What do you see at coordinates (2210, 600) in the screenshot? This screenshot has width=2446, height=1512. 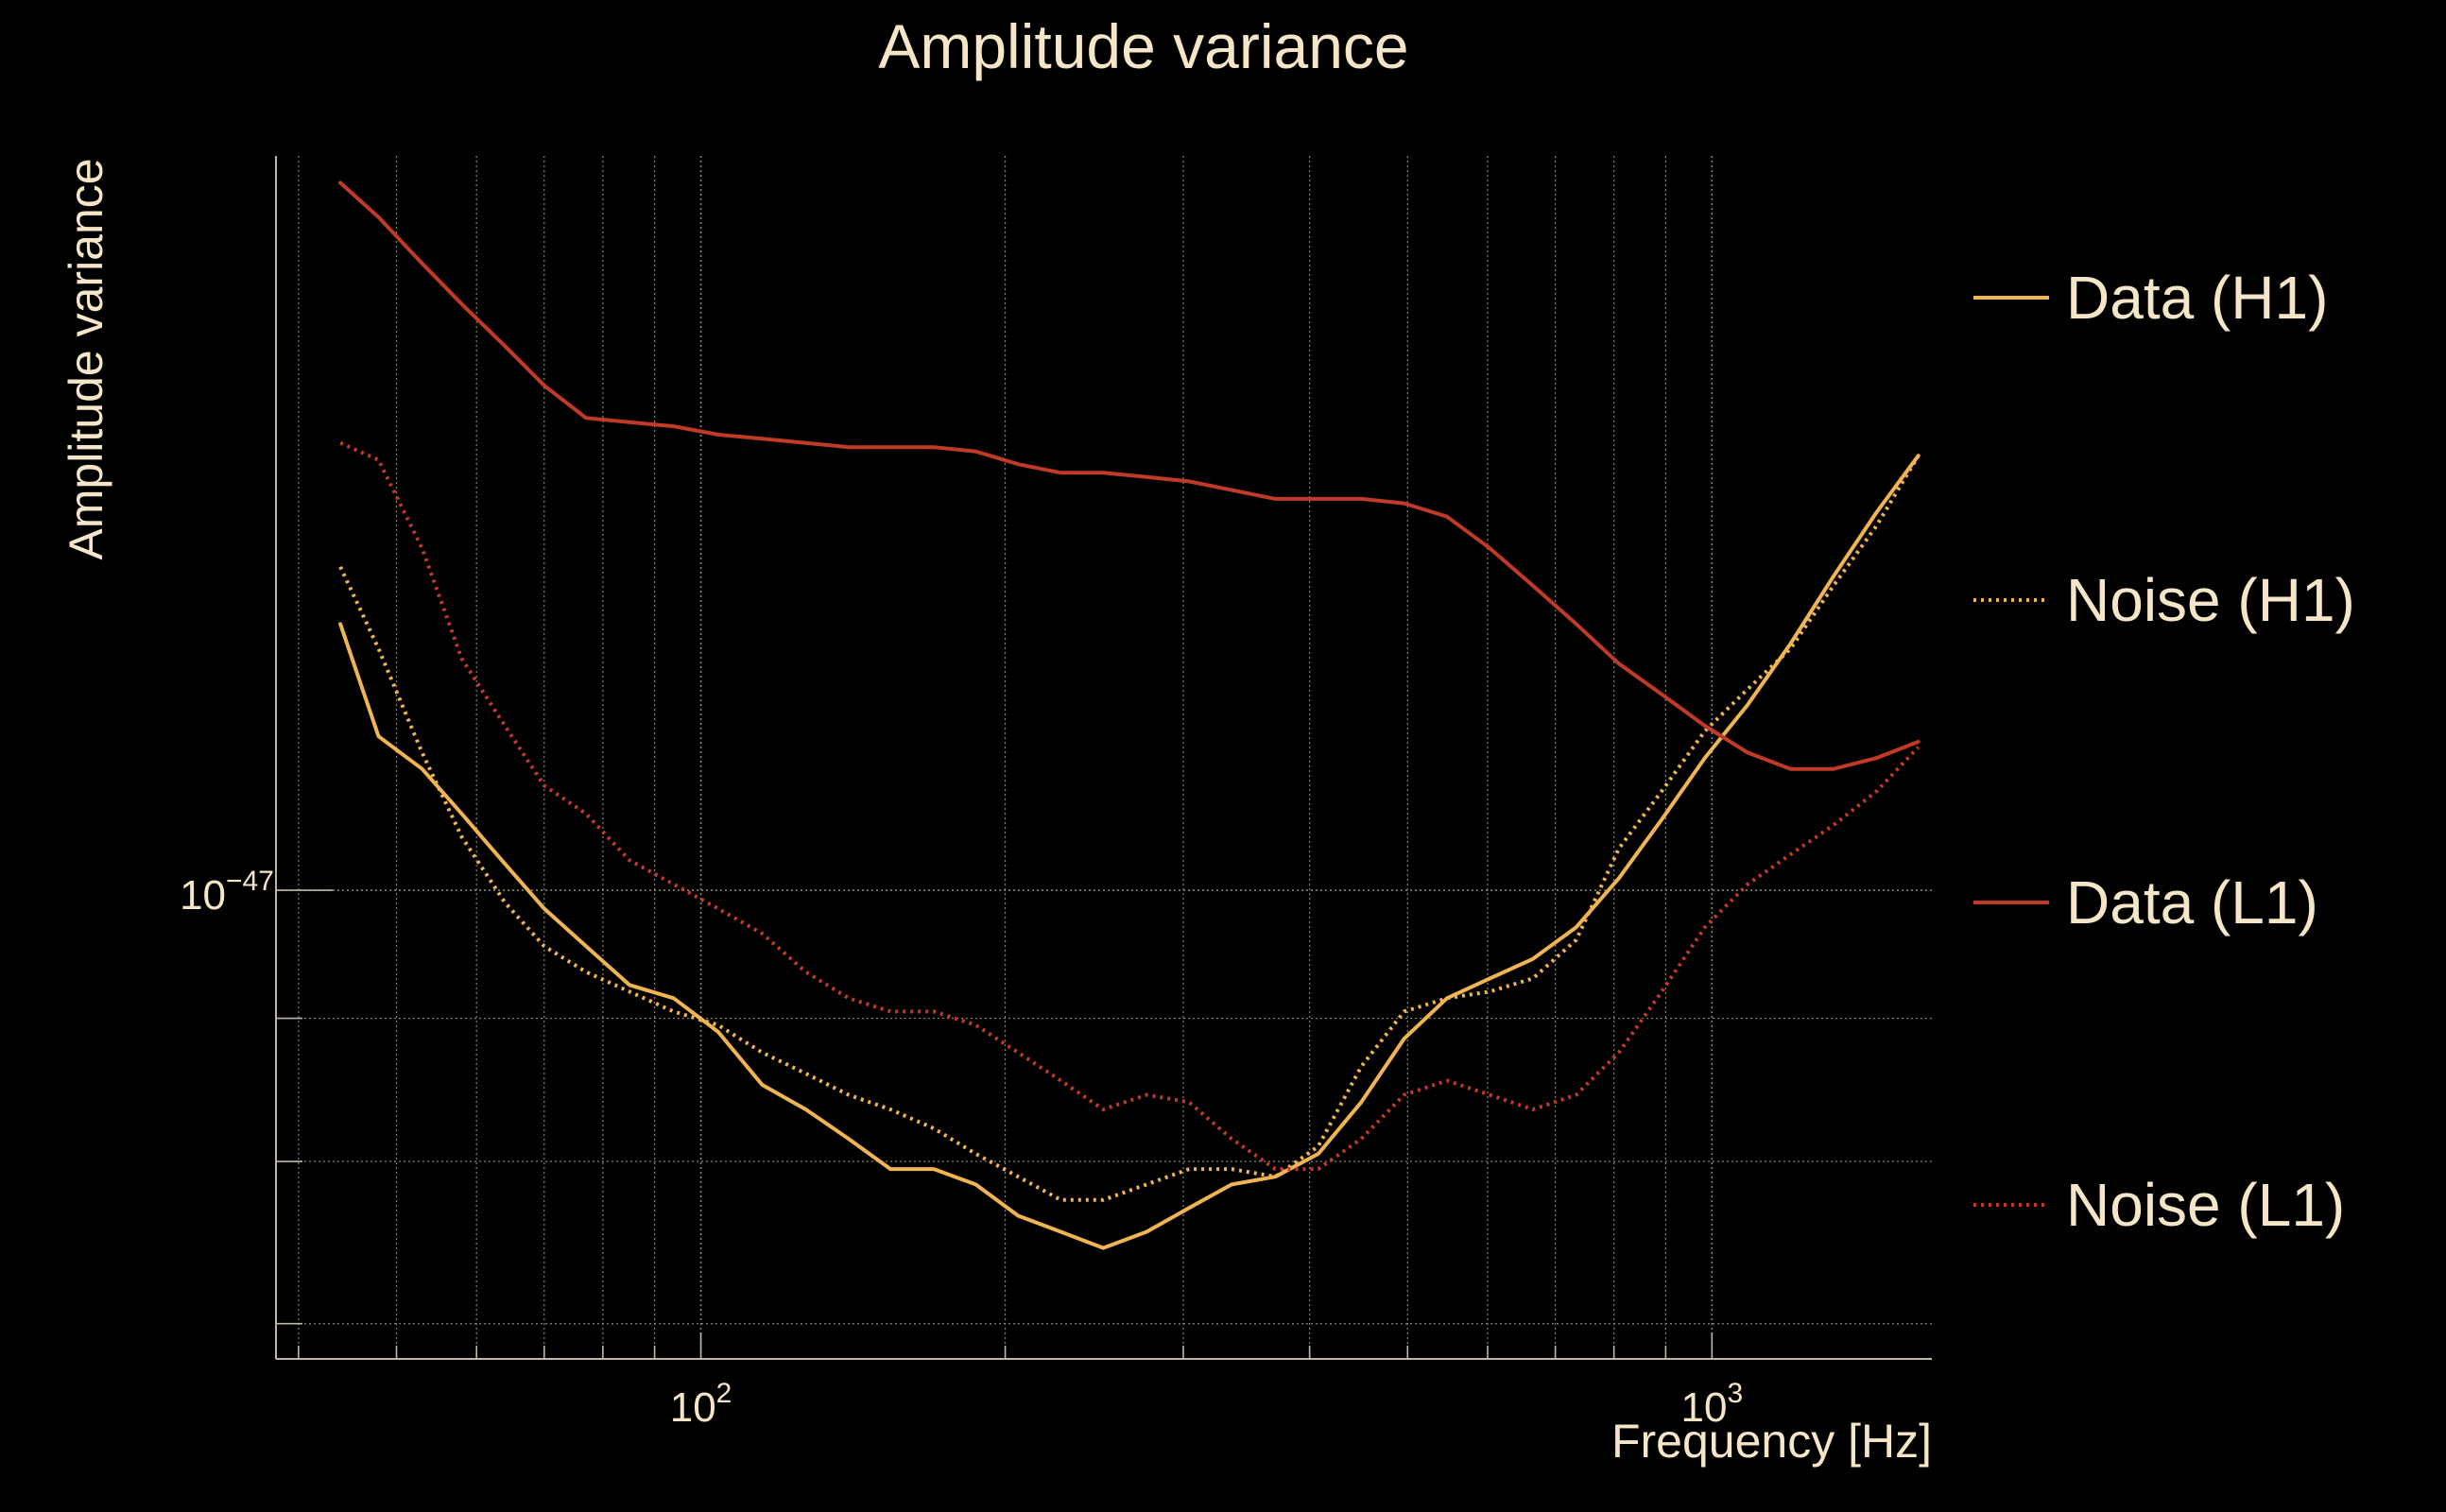 I see `legend-label: Noise (H1)` at bounding box center [2210, 600].